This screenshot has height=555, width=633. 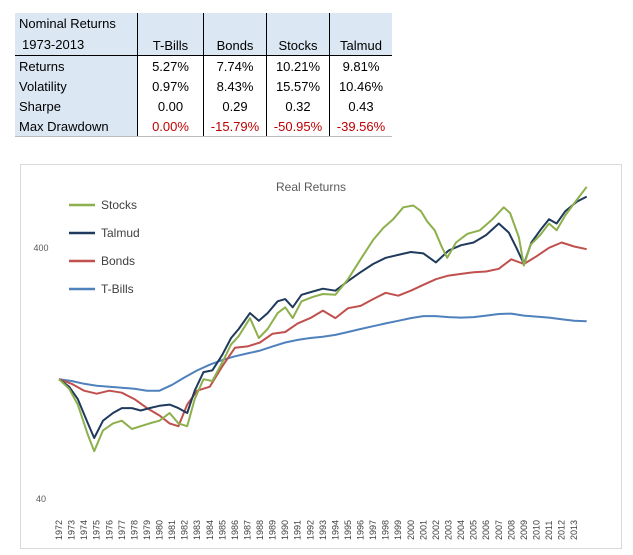 I want to click on x-tick-label: 1979, so click(x=147, y=530).